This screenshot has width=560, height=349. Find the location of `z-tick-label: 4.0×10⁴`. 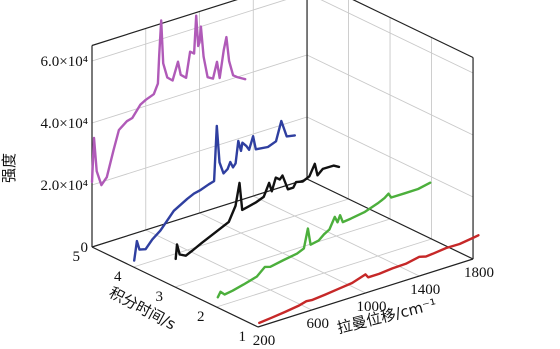

z-tick-label: 4.0×10⁴ is located at coordinates (64, 124).